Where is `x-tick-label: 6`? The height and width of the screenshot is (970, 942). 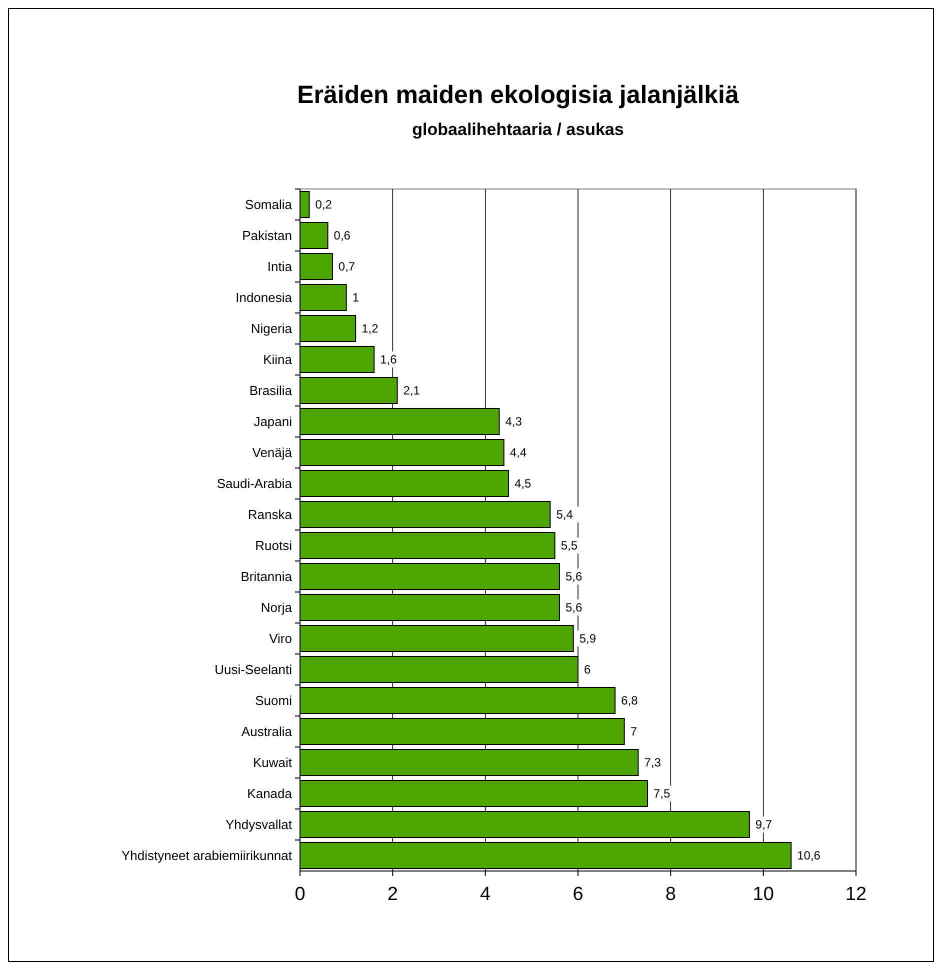 x-tick-label: 6 is located at coordinates (578, 894).